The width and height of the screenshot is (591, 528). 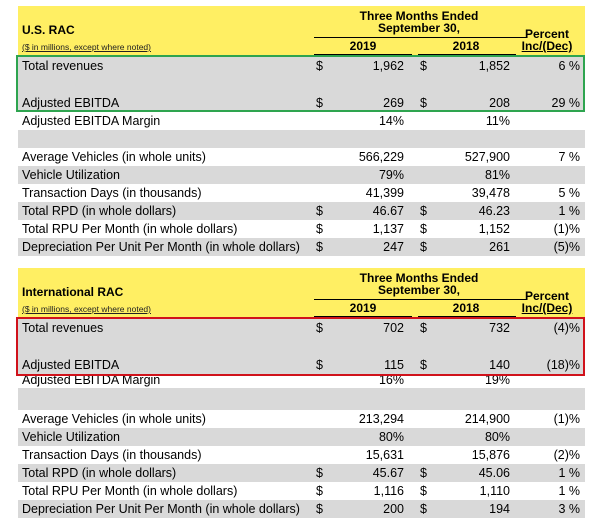 What do you see at coordinates (63, 66) in the screenshot?
I see `row-label: Total revenues` at bounding box center [63, 66].